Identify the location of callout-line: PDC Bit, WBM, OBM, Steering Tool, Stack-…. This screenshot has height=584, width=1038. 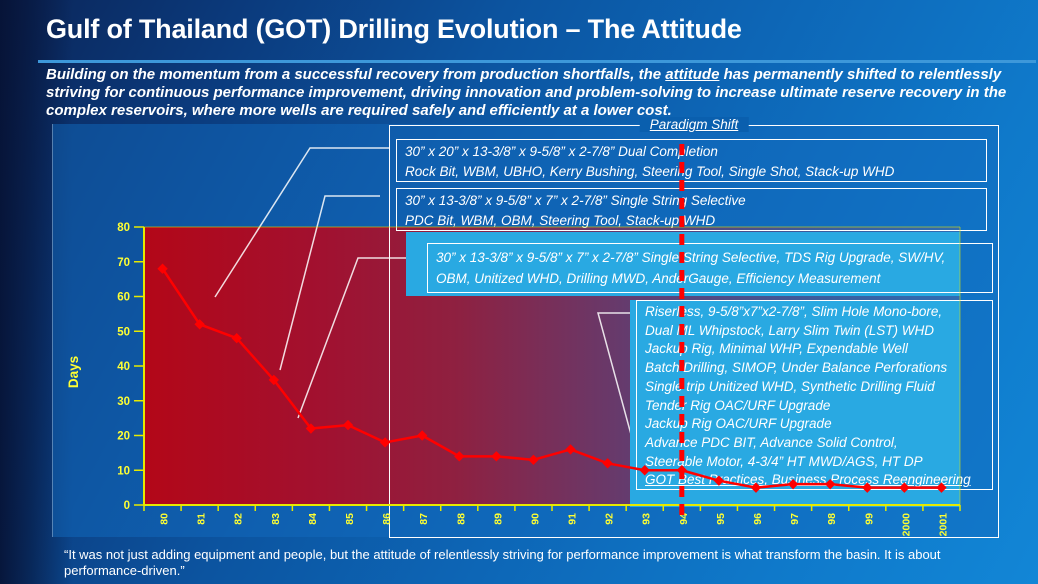
(560, 220).